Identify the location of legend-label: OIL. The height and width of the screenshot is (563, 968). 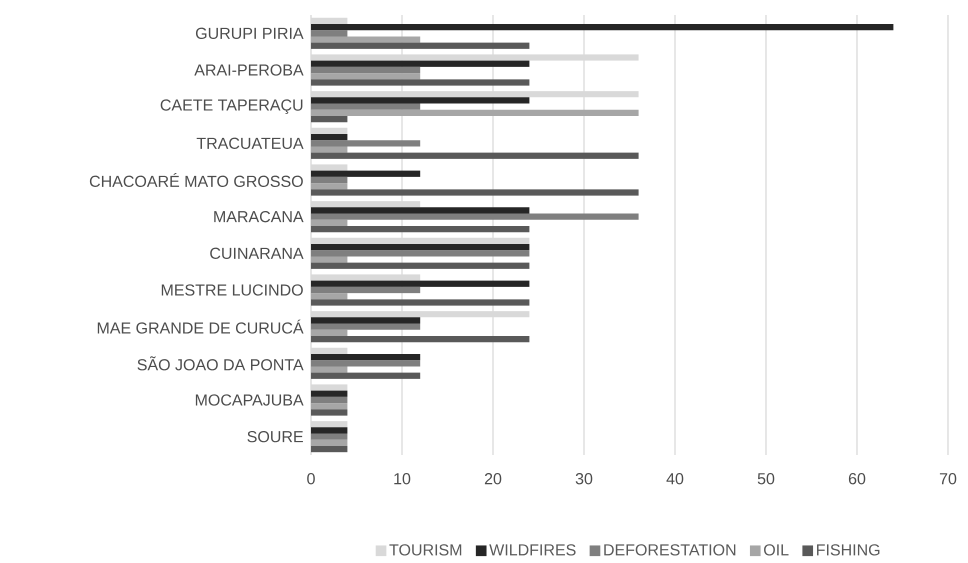
(776, 550).